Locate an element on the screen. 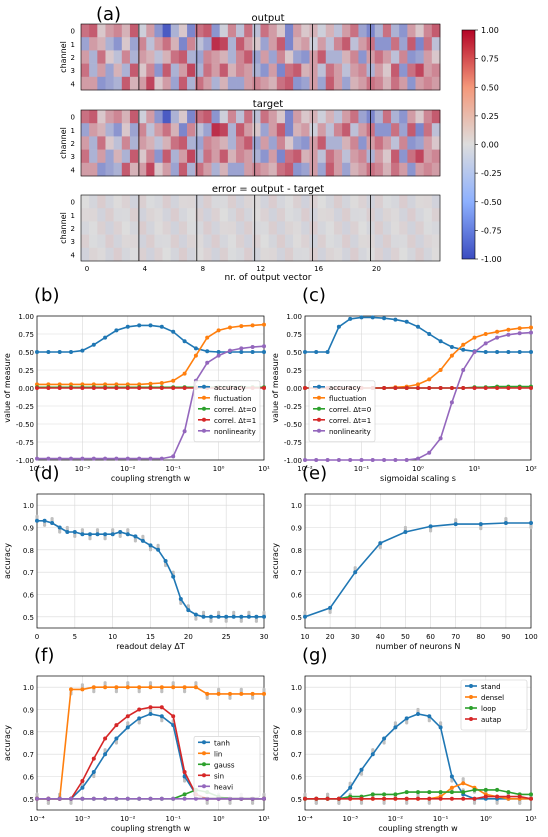 The width and height of the screenshot is (548, 837). legend-entry: stand is located at coordinates (491, 687).